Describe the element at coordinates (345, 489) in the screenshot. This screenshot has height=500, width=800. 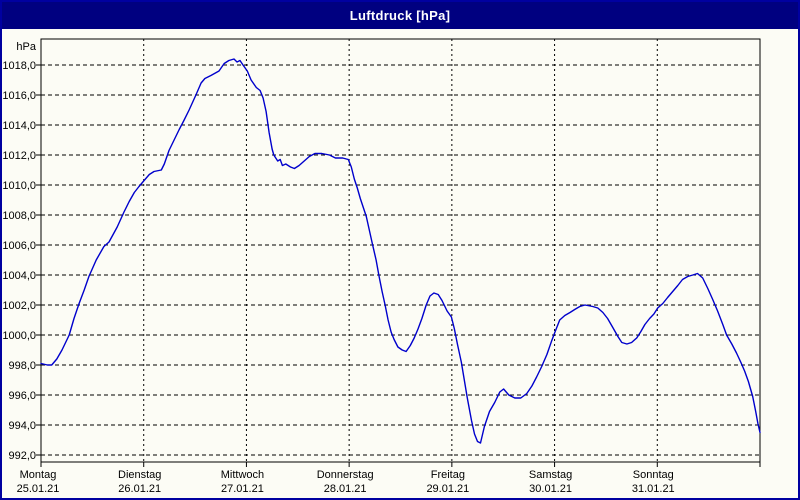
I see `x-axis-date-label: 28.01.21` at that location.